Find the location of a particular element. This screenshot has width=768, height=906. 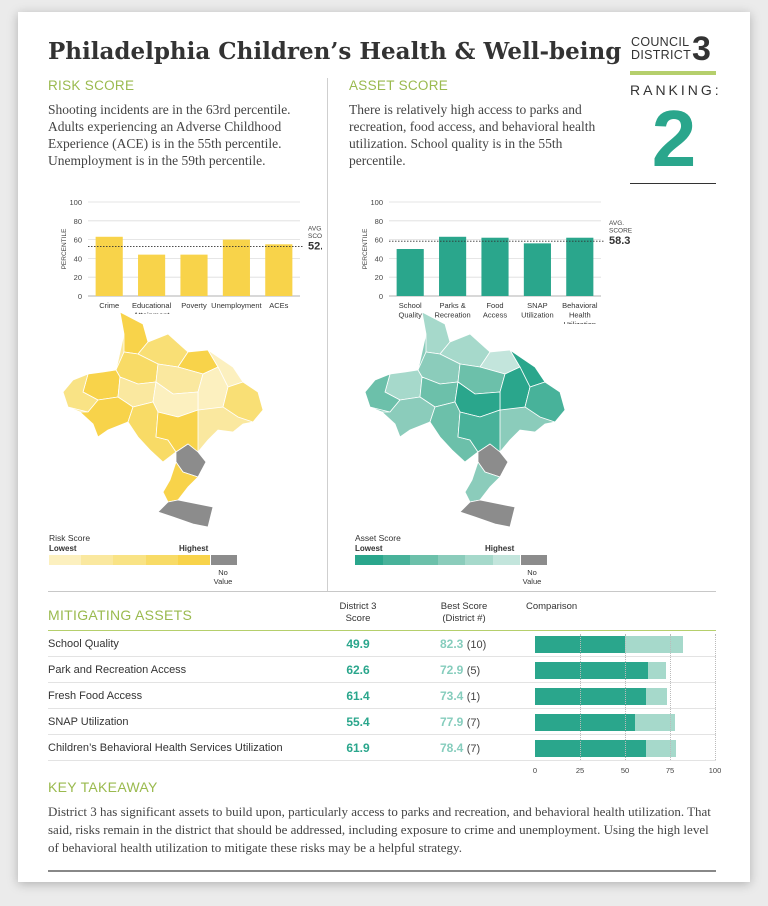

asset-legend-high: Highest is located at coordinates (500, 548).